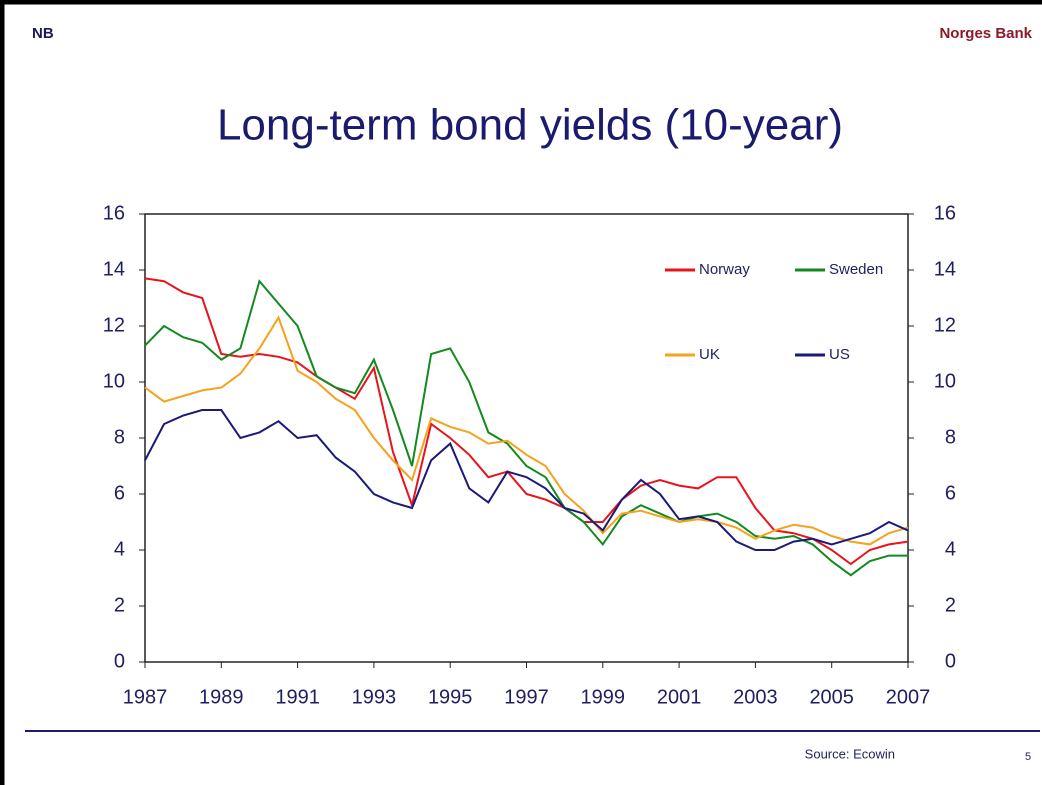 The height and width of the screenshot is (785, 1042). I want to click on y2-tick-label: 4, so click(950, 549).